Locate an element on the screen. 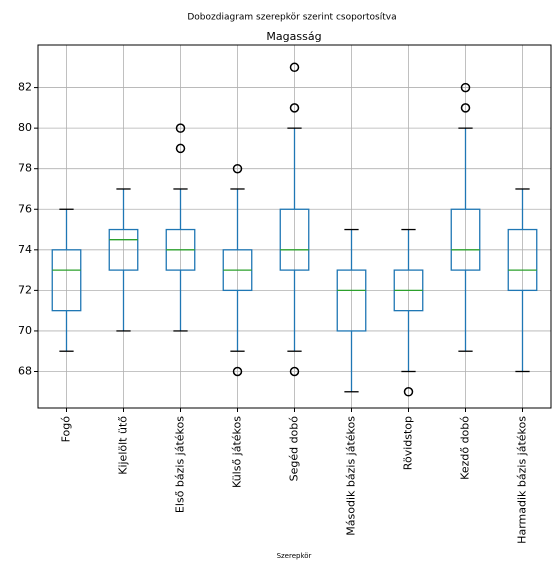  x-tick-label: Segéd dobó is located at coordinates (294, 449).